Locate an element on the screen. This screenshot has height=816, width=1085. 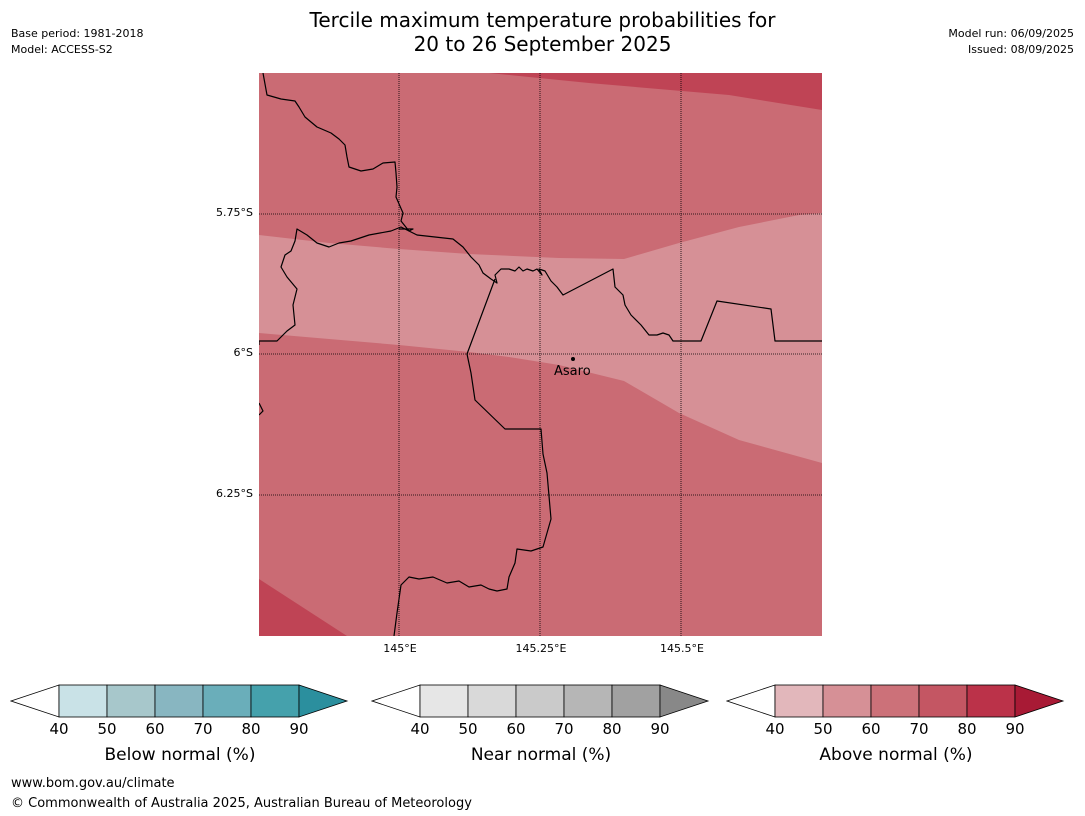
border-upper-middle is located at coordinates (540, 285).